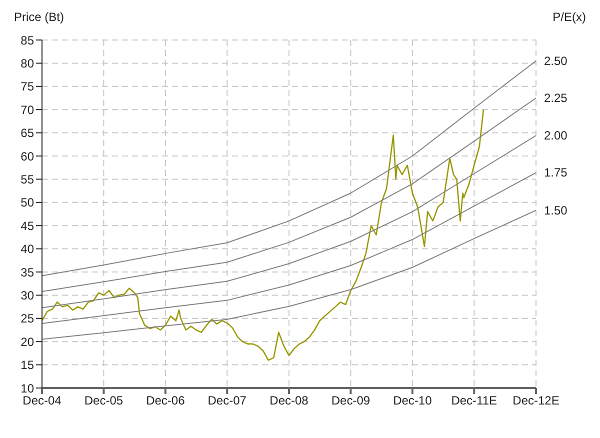 This screenshot has height=438, width=600. I want to click on x-tick-label: Dec-09, so click(350, 401).